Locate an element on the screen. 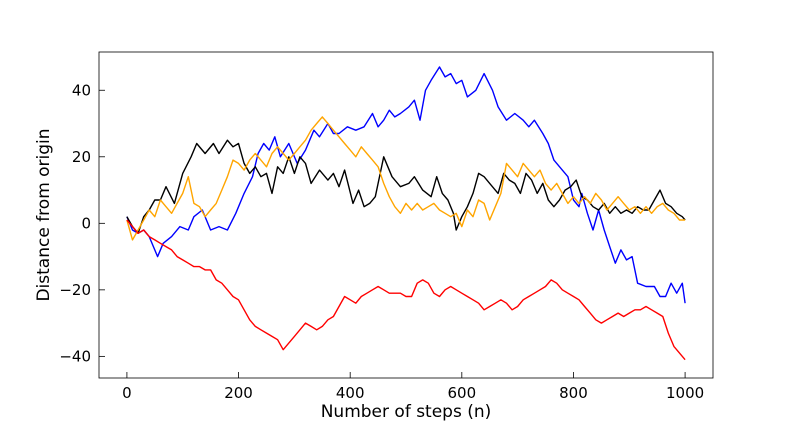 This screenshot has width=792, height=437. x-tick-label: 800 is located at coordinates (573, 393).